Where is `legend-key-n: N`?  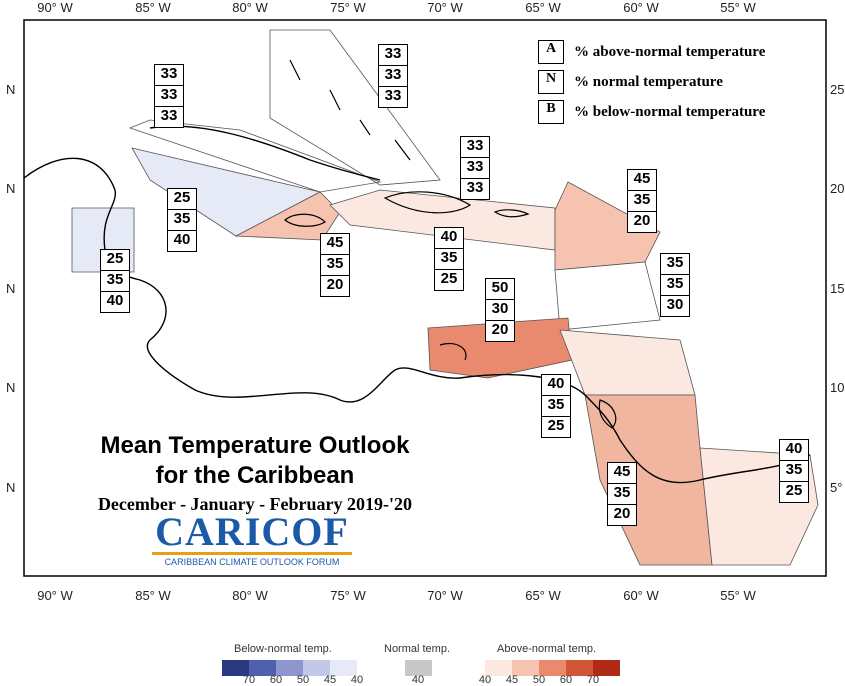 legend-key-n: N is located at coordinates (551, 82).